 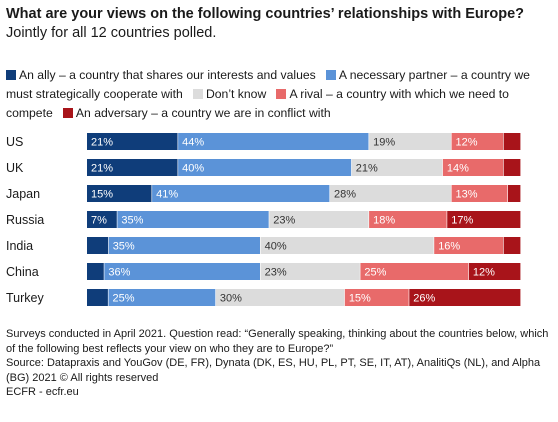 What do you see at coordinates (22, 272) in the screenshot?
I see `category-label-china: China` at bounding box center [22, 272].